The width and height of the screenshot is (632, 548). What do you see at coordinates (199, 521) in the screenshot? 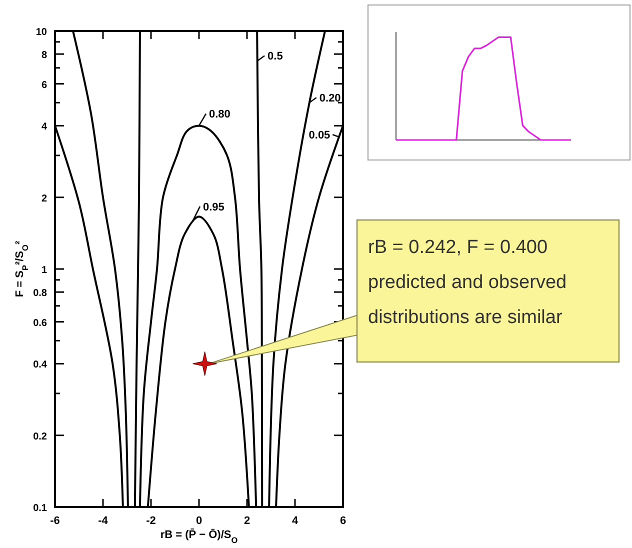
I see `x-tick-label: 0` at bounding box center [199, 521].